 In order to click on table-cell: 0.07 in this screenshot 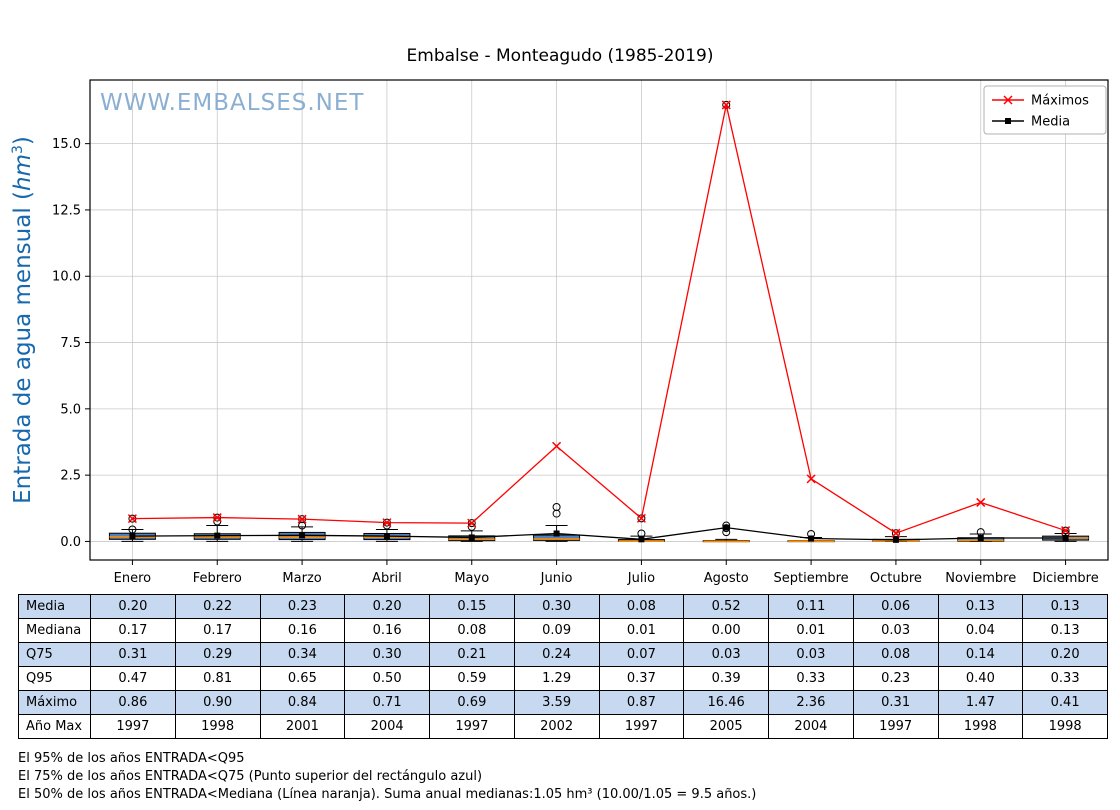, I will do `click(641, 654)`.